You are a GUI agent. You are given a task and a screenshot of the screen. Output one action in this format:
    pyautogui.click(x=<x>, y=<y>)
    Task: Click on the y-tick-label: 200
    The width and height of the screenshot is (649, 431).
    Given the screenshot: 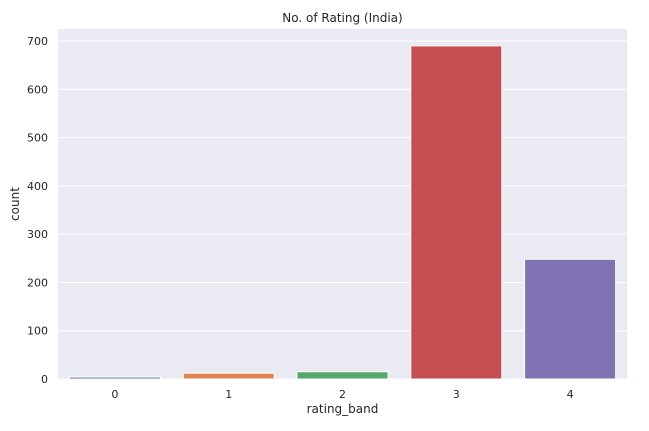 What is the action you would take?
    pyautogui.click(x=37, y=282)
    